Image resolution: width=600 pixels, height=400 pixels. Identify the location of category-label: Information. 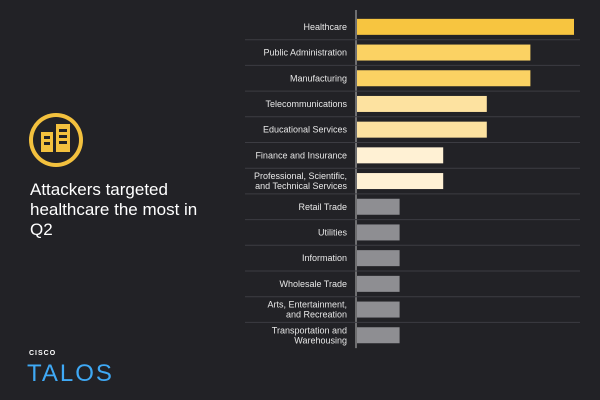
(324, 258).